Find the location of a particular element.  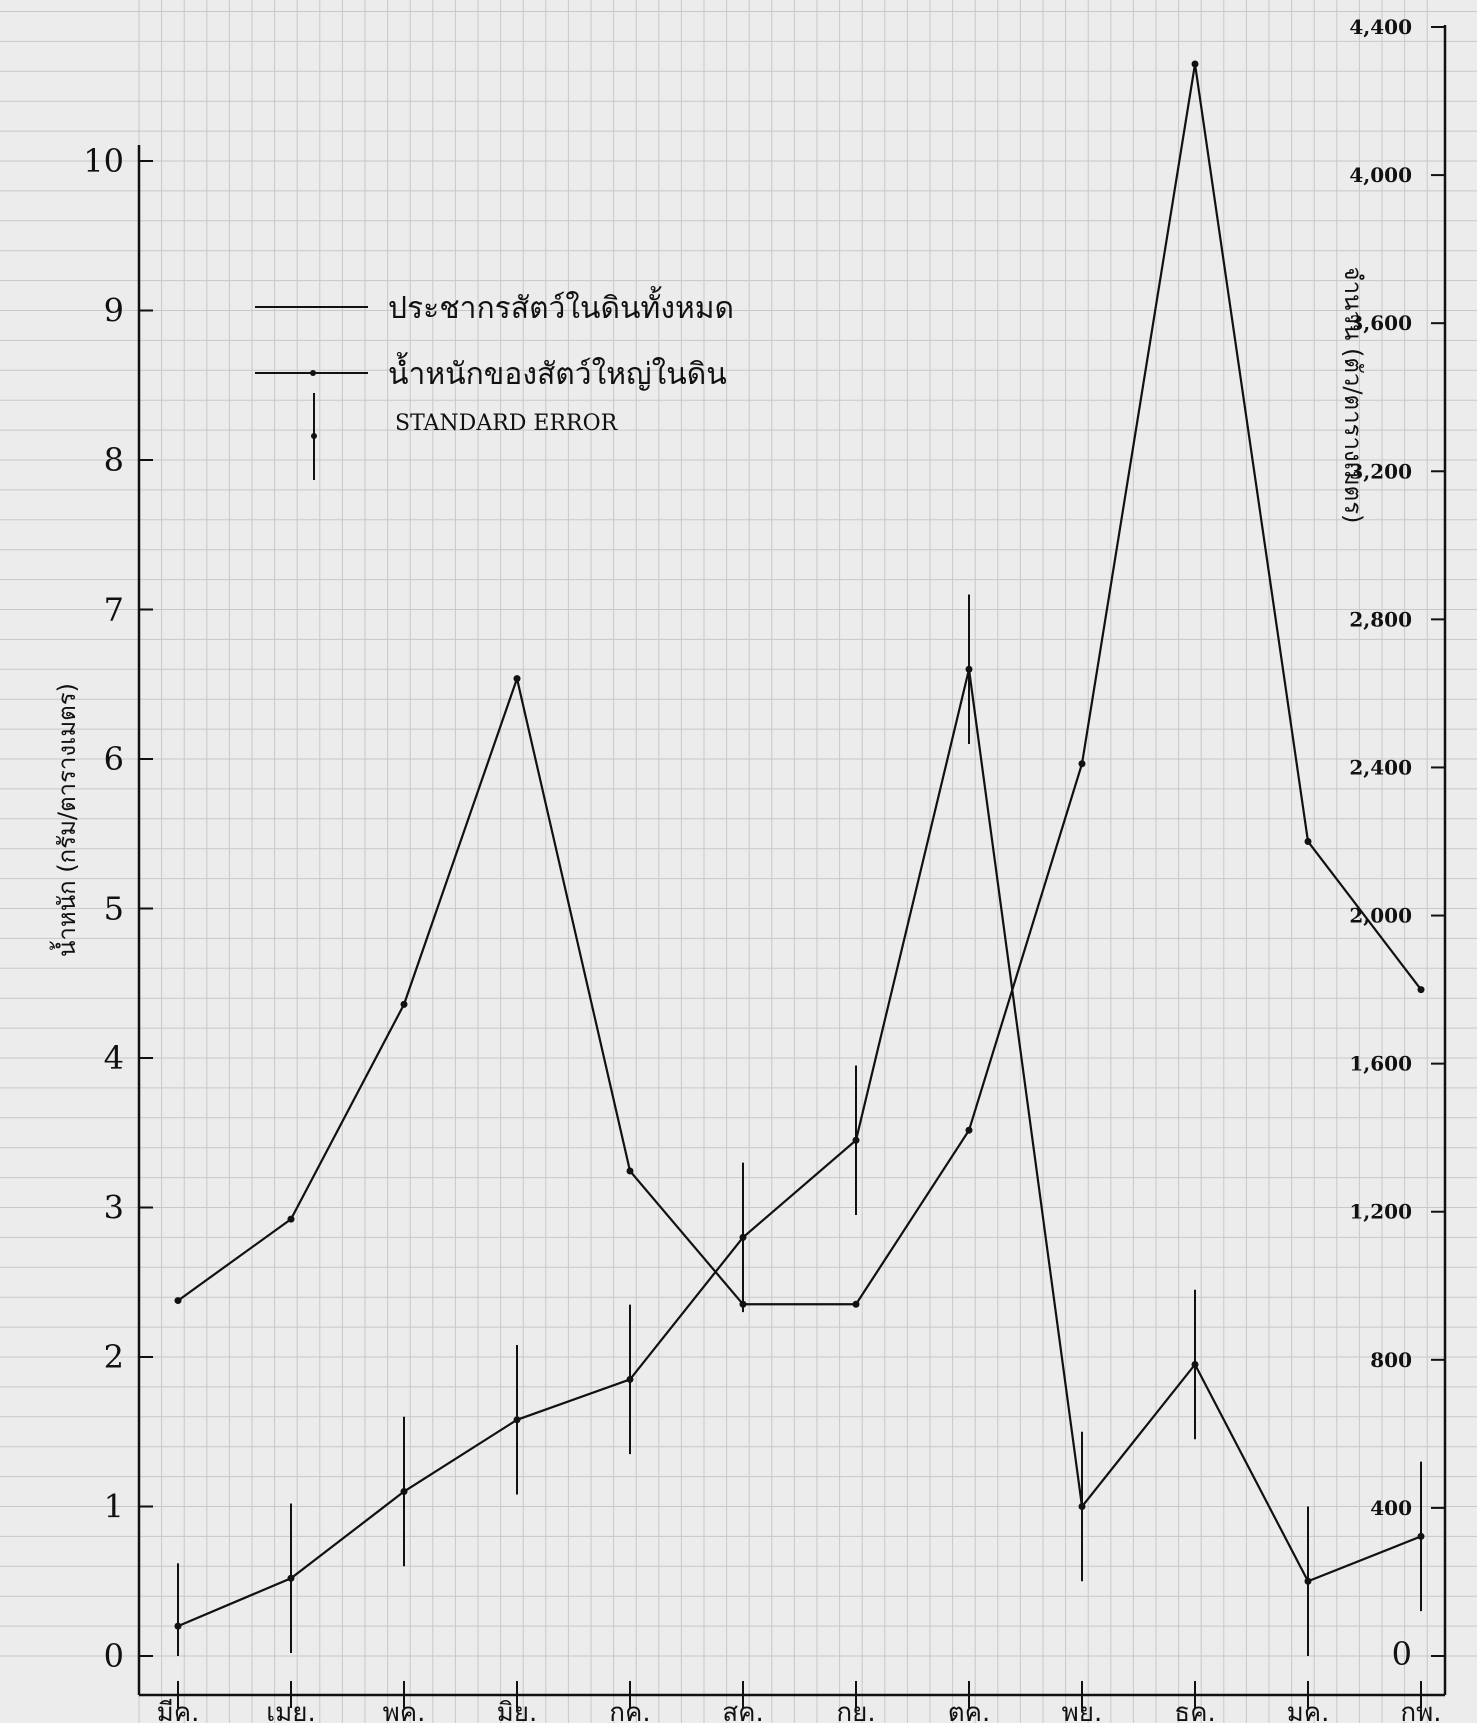

right-tick-label: 3,200 is located at coordinates (1380, 471).